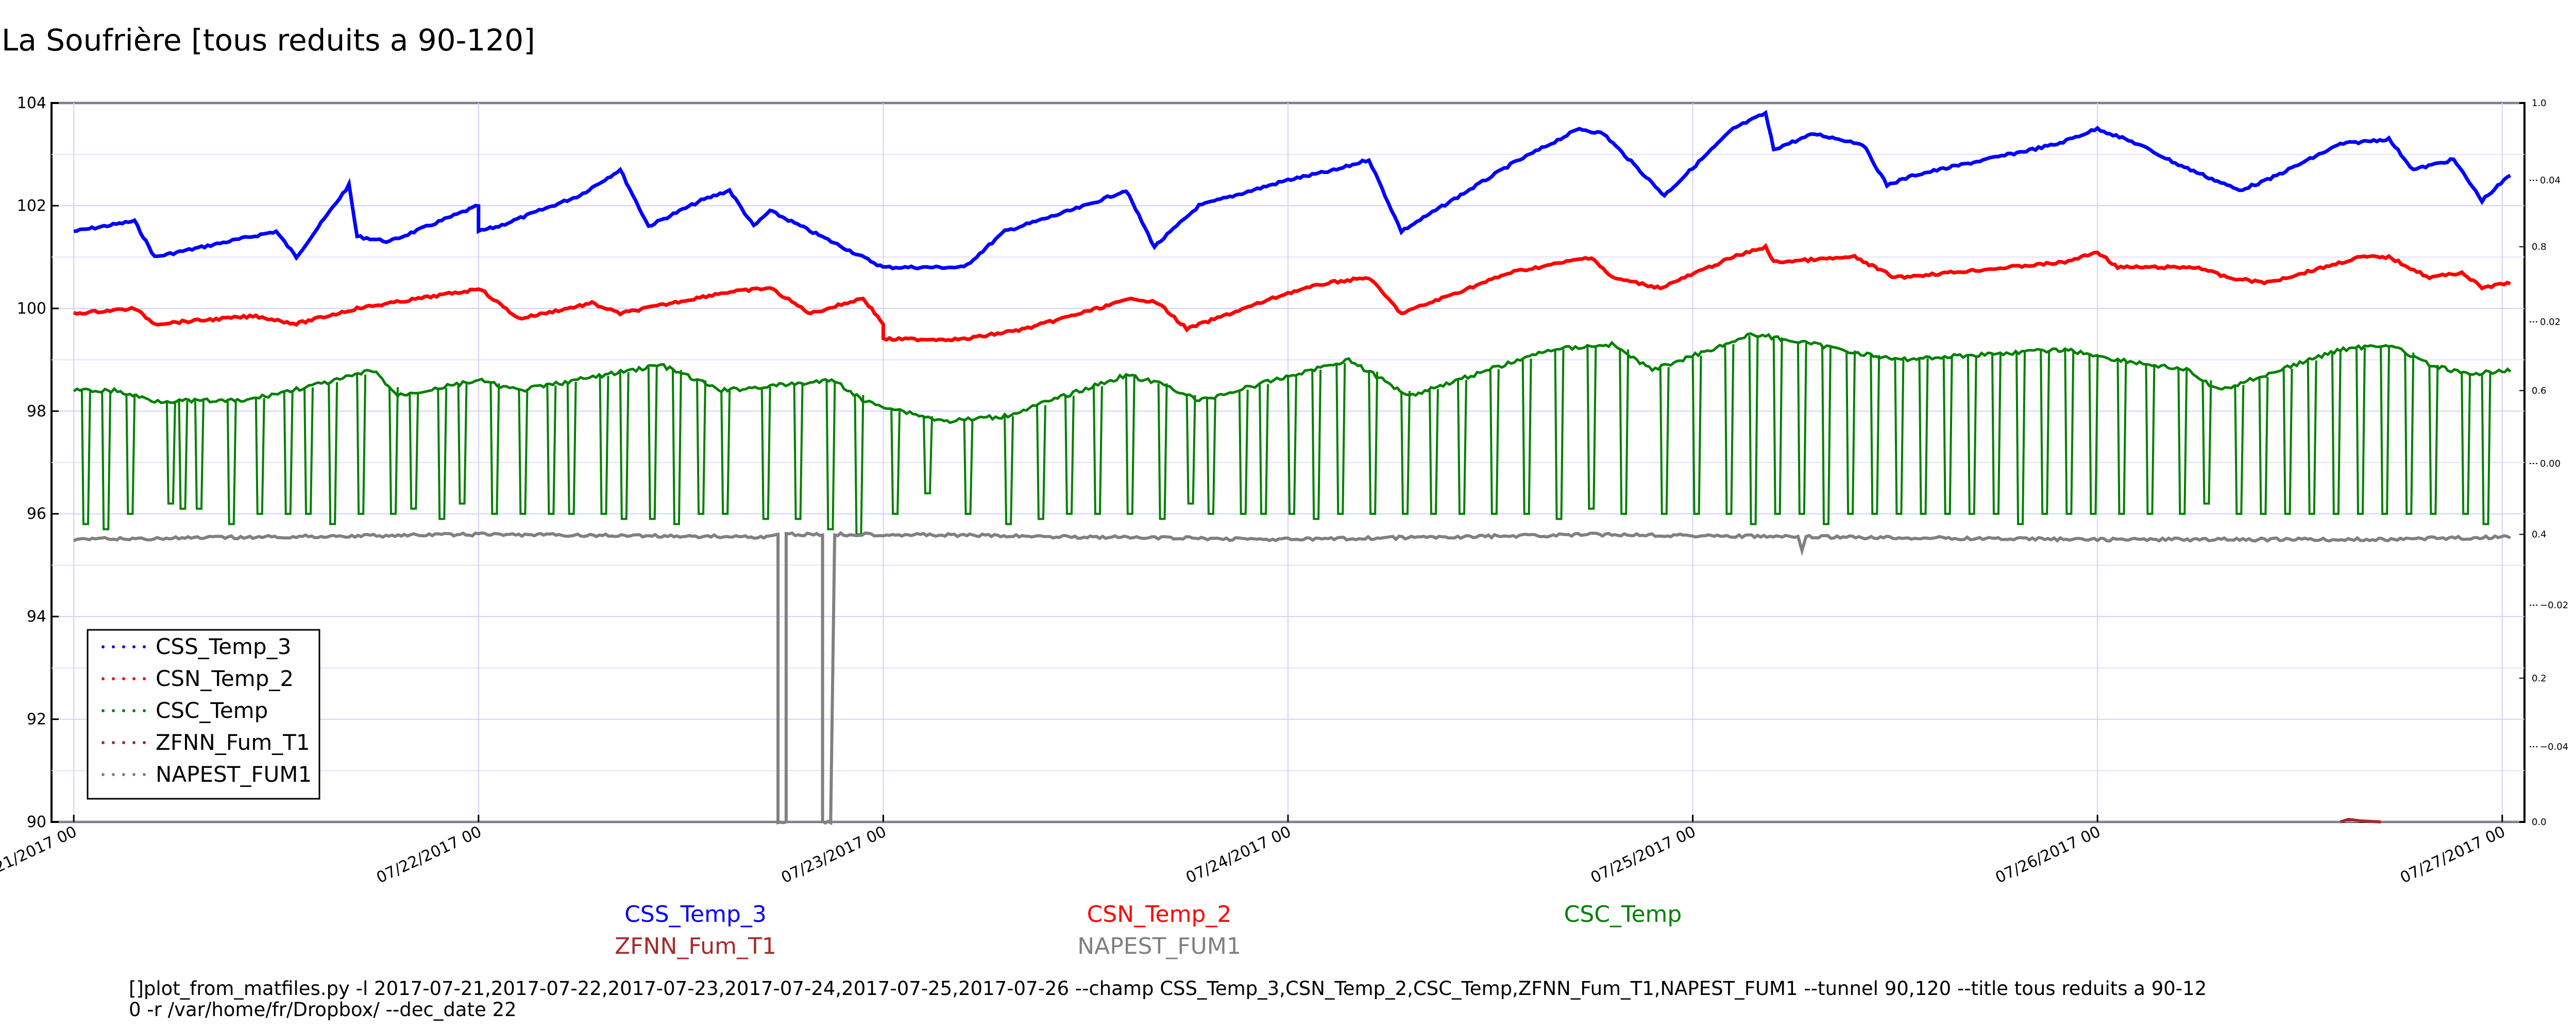 This screenshot has width=2576, height=1030. Describe the element at coordinates (36, 411) in the screenshot. I see `y-tick-label: 98` at that location.